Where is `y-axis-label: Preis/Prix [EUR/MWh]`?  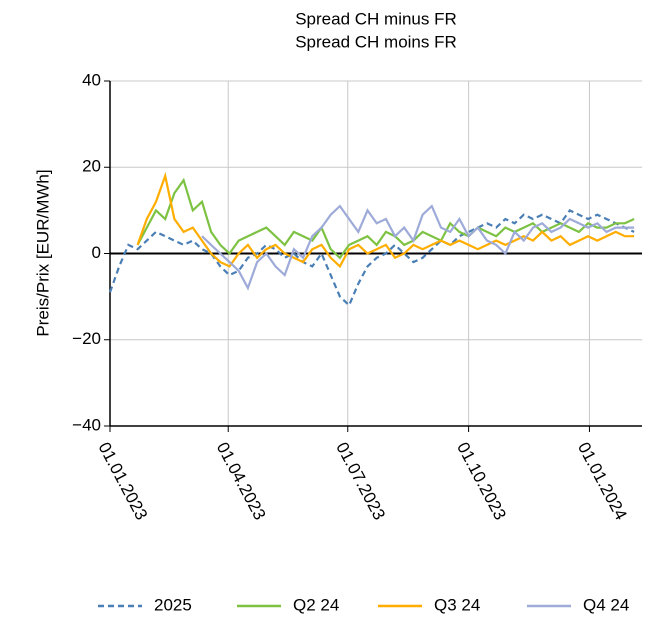
y-axis-label: Preis/Prix [EUR/MWh] is located at coordinates (42, 252).